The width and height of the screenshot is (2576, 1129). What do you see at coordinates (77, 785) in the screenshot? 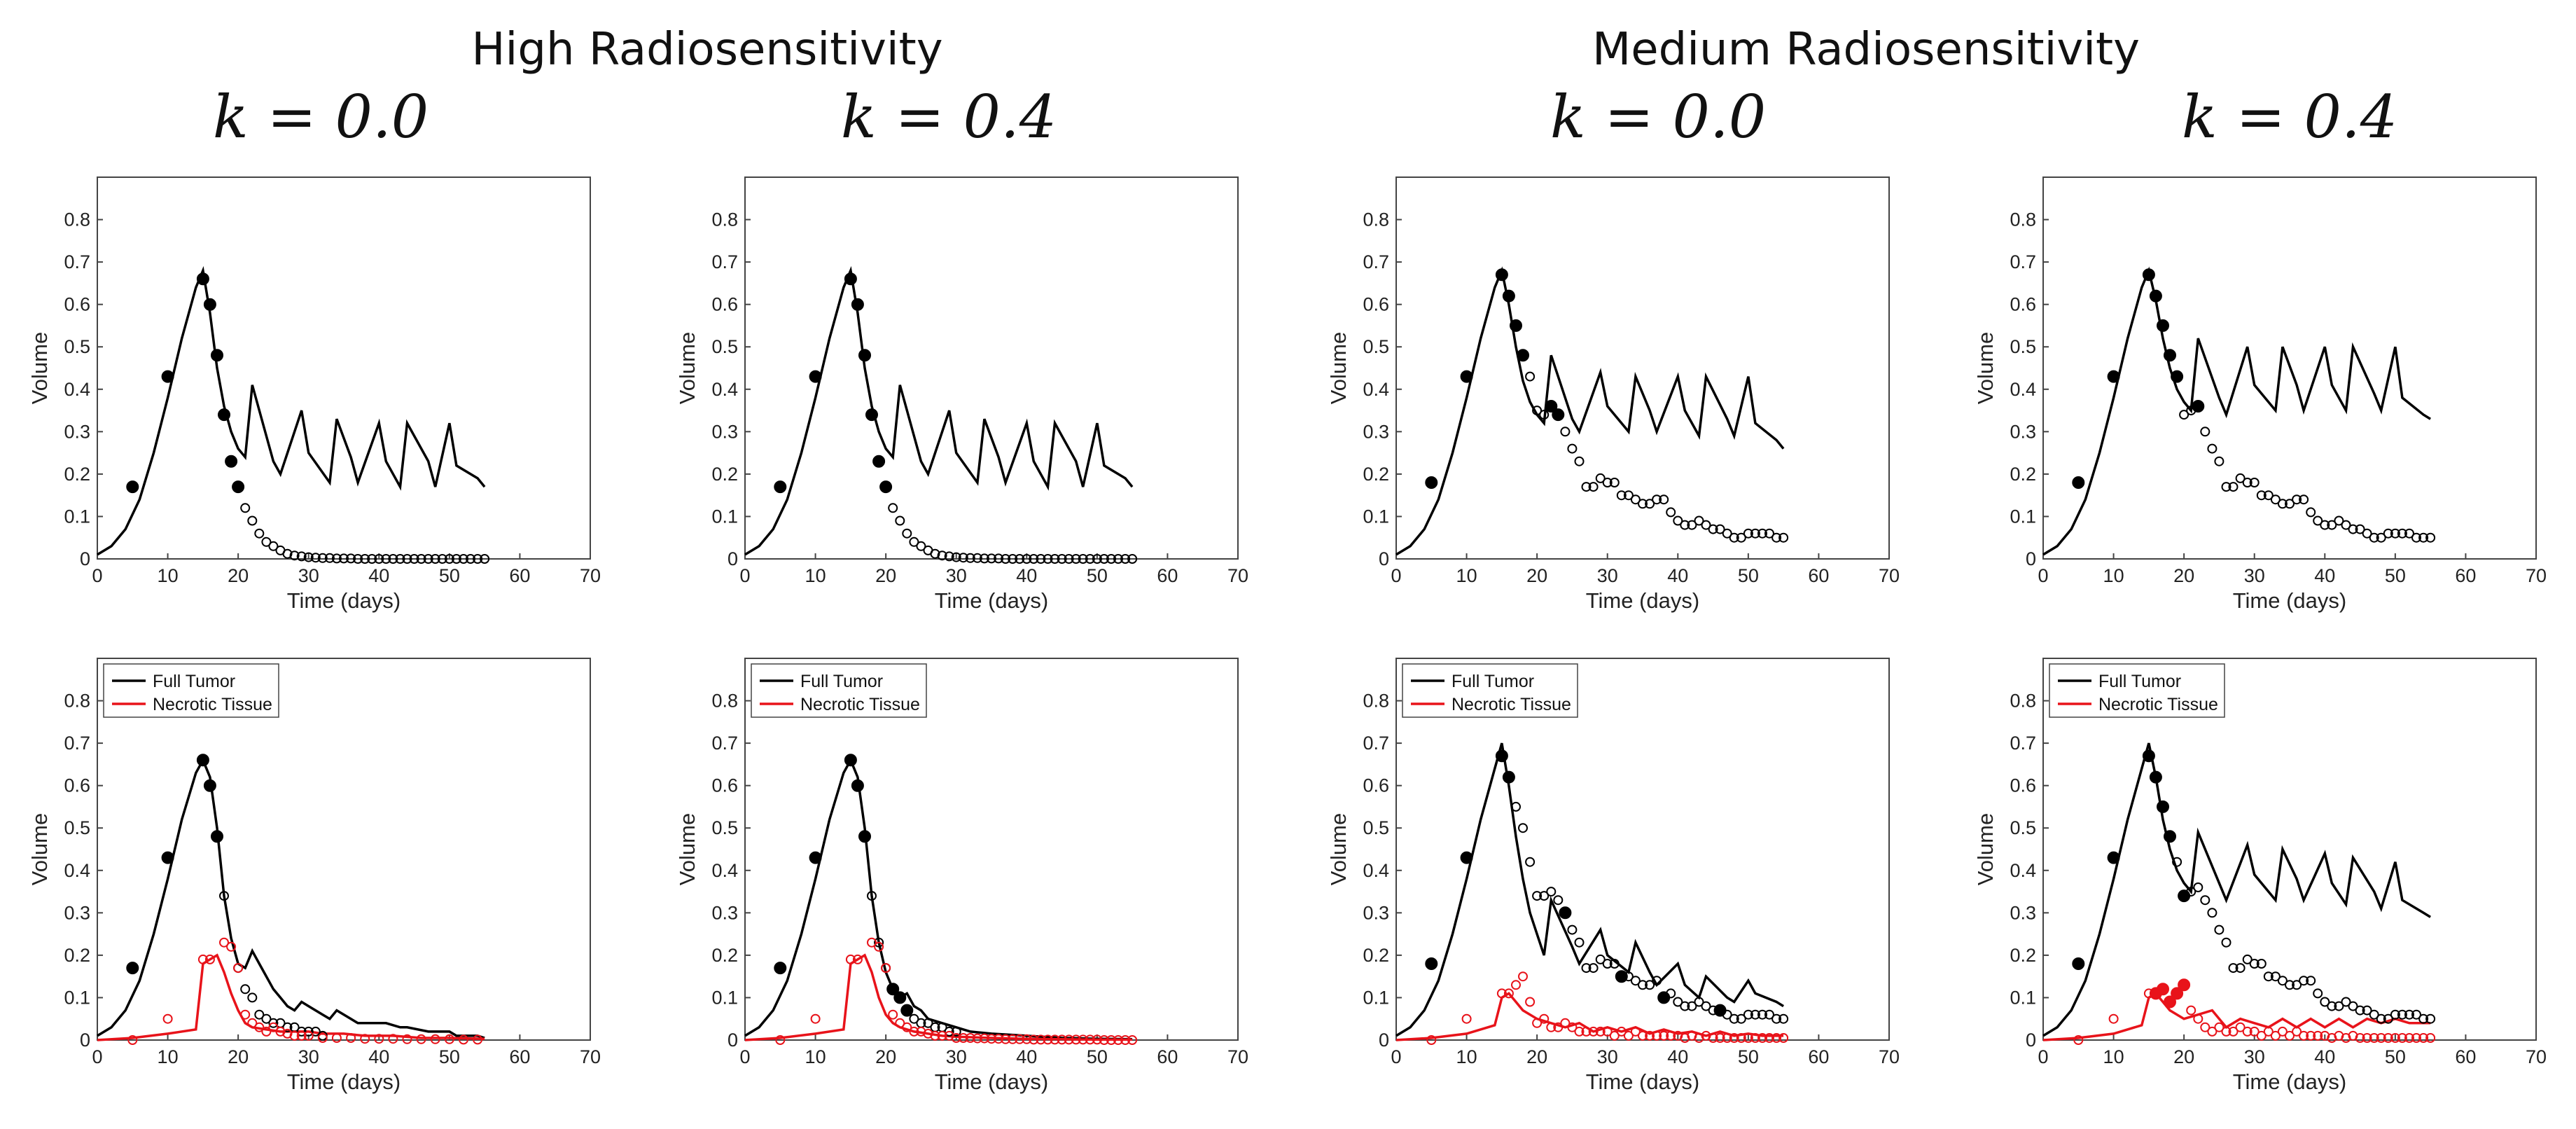
I see `y-tick-label: 0.6` at bounding box center [77, 785].